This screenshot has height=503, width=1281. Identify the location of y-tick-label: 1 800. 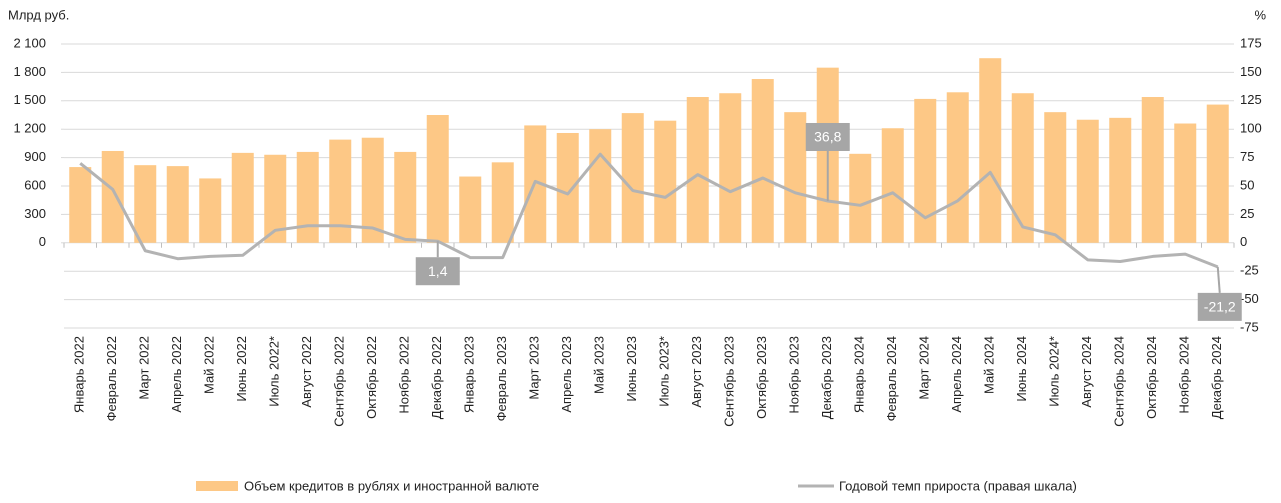
(29, 71).